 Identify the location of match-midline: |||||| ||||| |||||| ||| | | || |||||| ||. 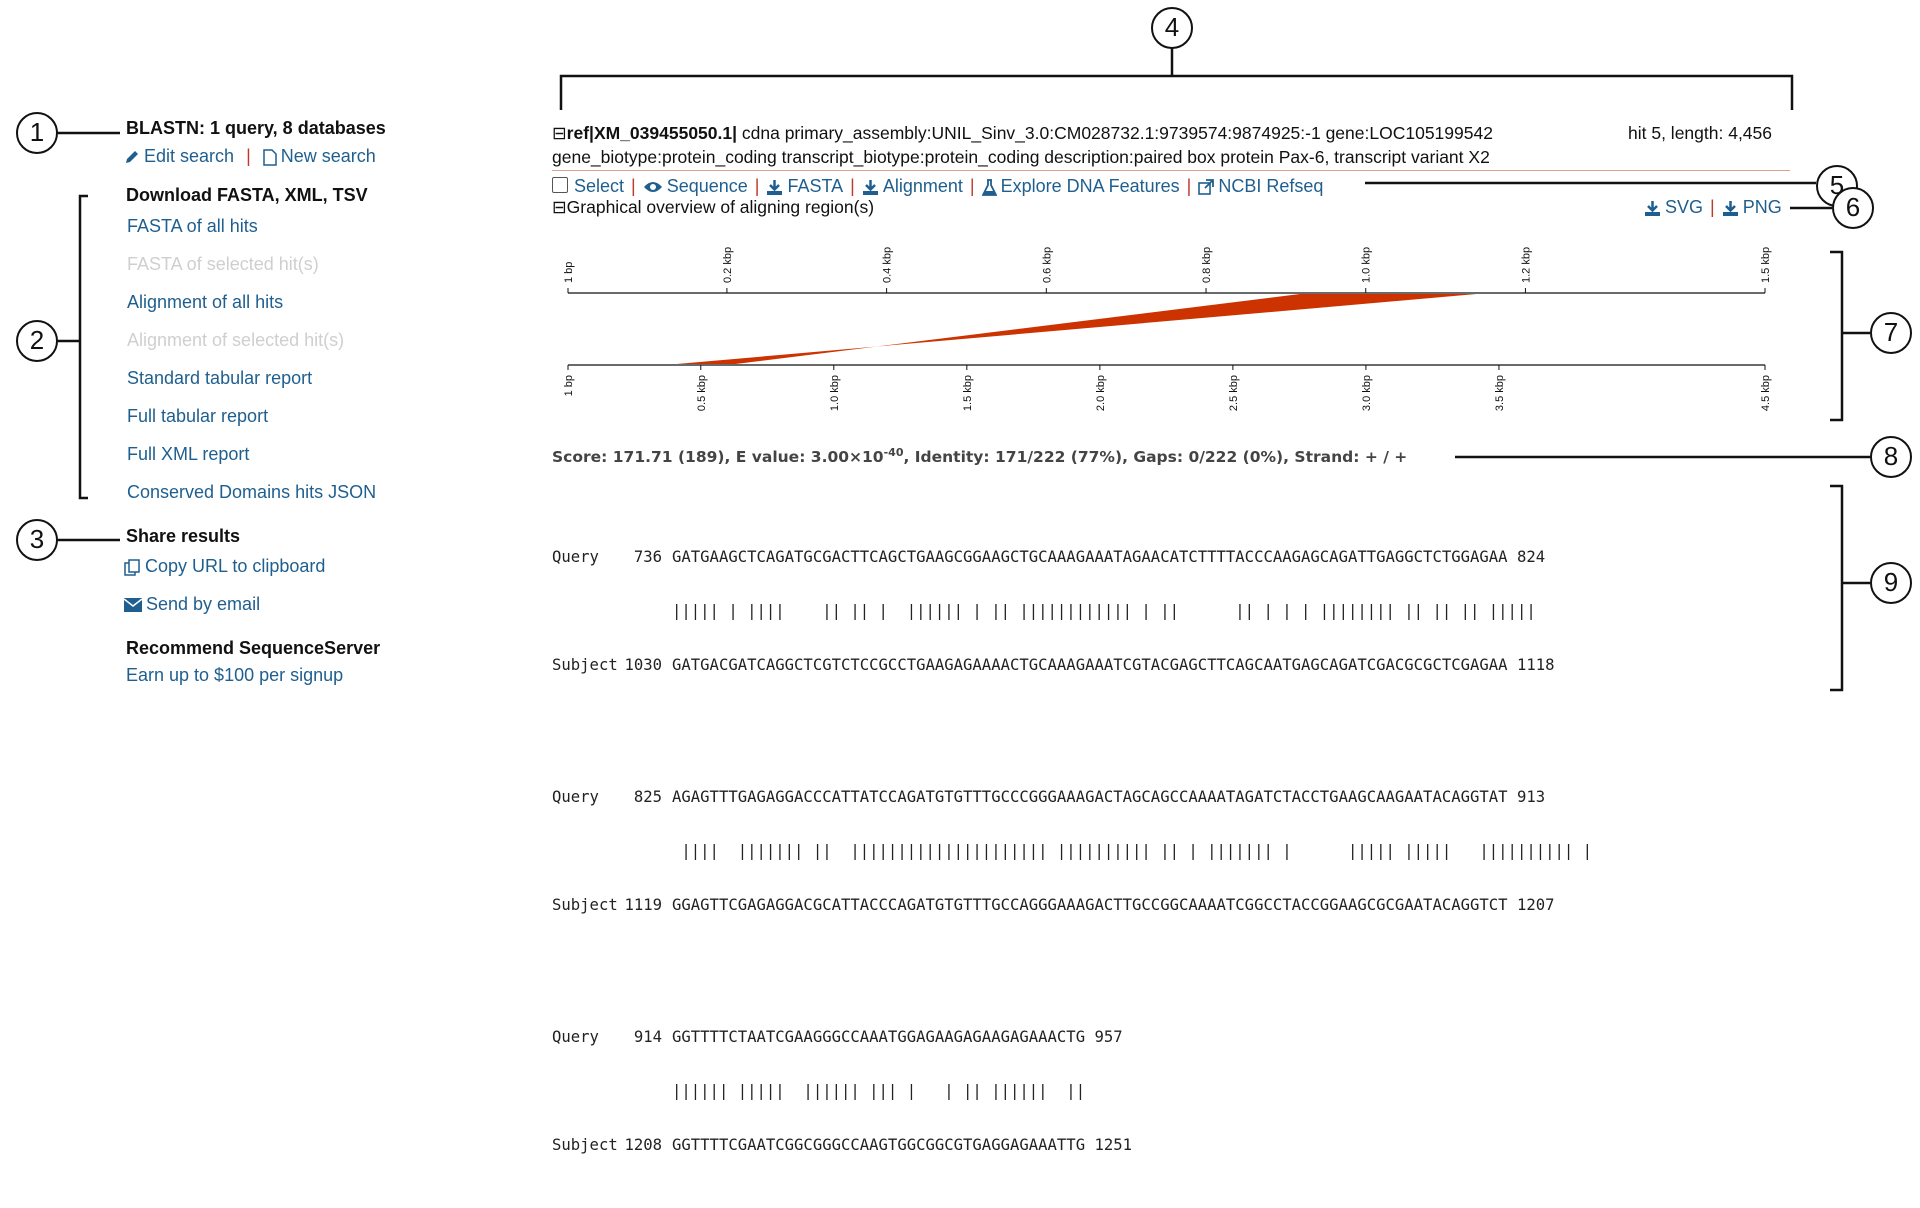
(879, 1091).